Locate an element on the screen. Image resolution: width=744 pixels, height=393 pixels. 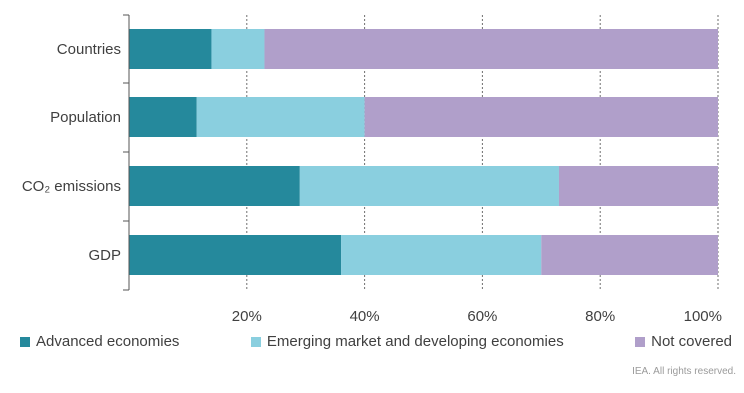
copyright-credit: IEA. All rights reserved. is located at coordinates (684, 371).